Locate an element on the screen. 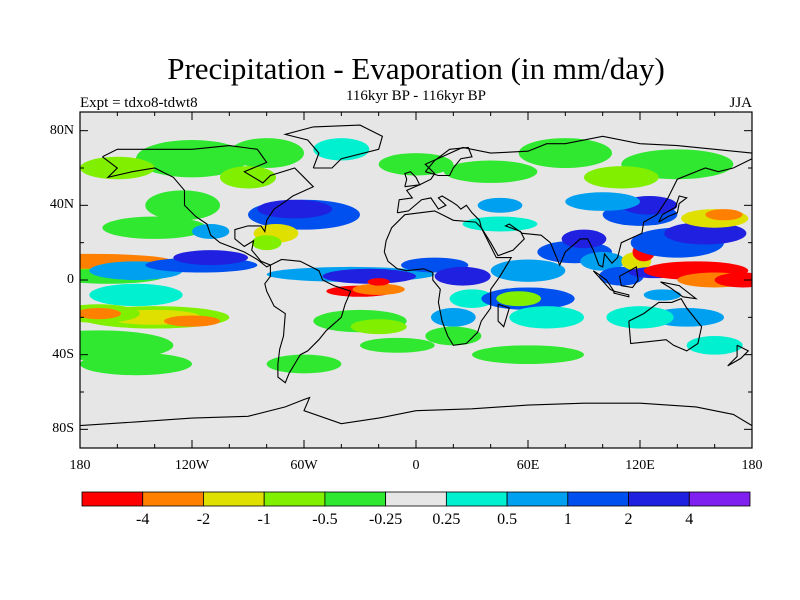 The width and height of the screenshot is (800, 600). y-tick-label: 40S is located at coordinates (63, 354).